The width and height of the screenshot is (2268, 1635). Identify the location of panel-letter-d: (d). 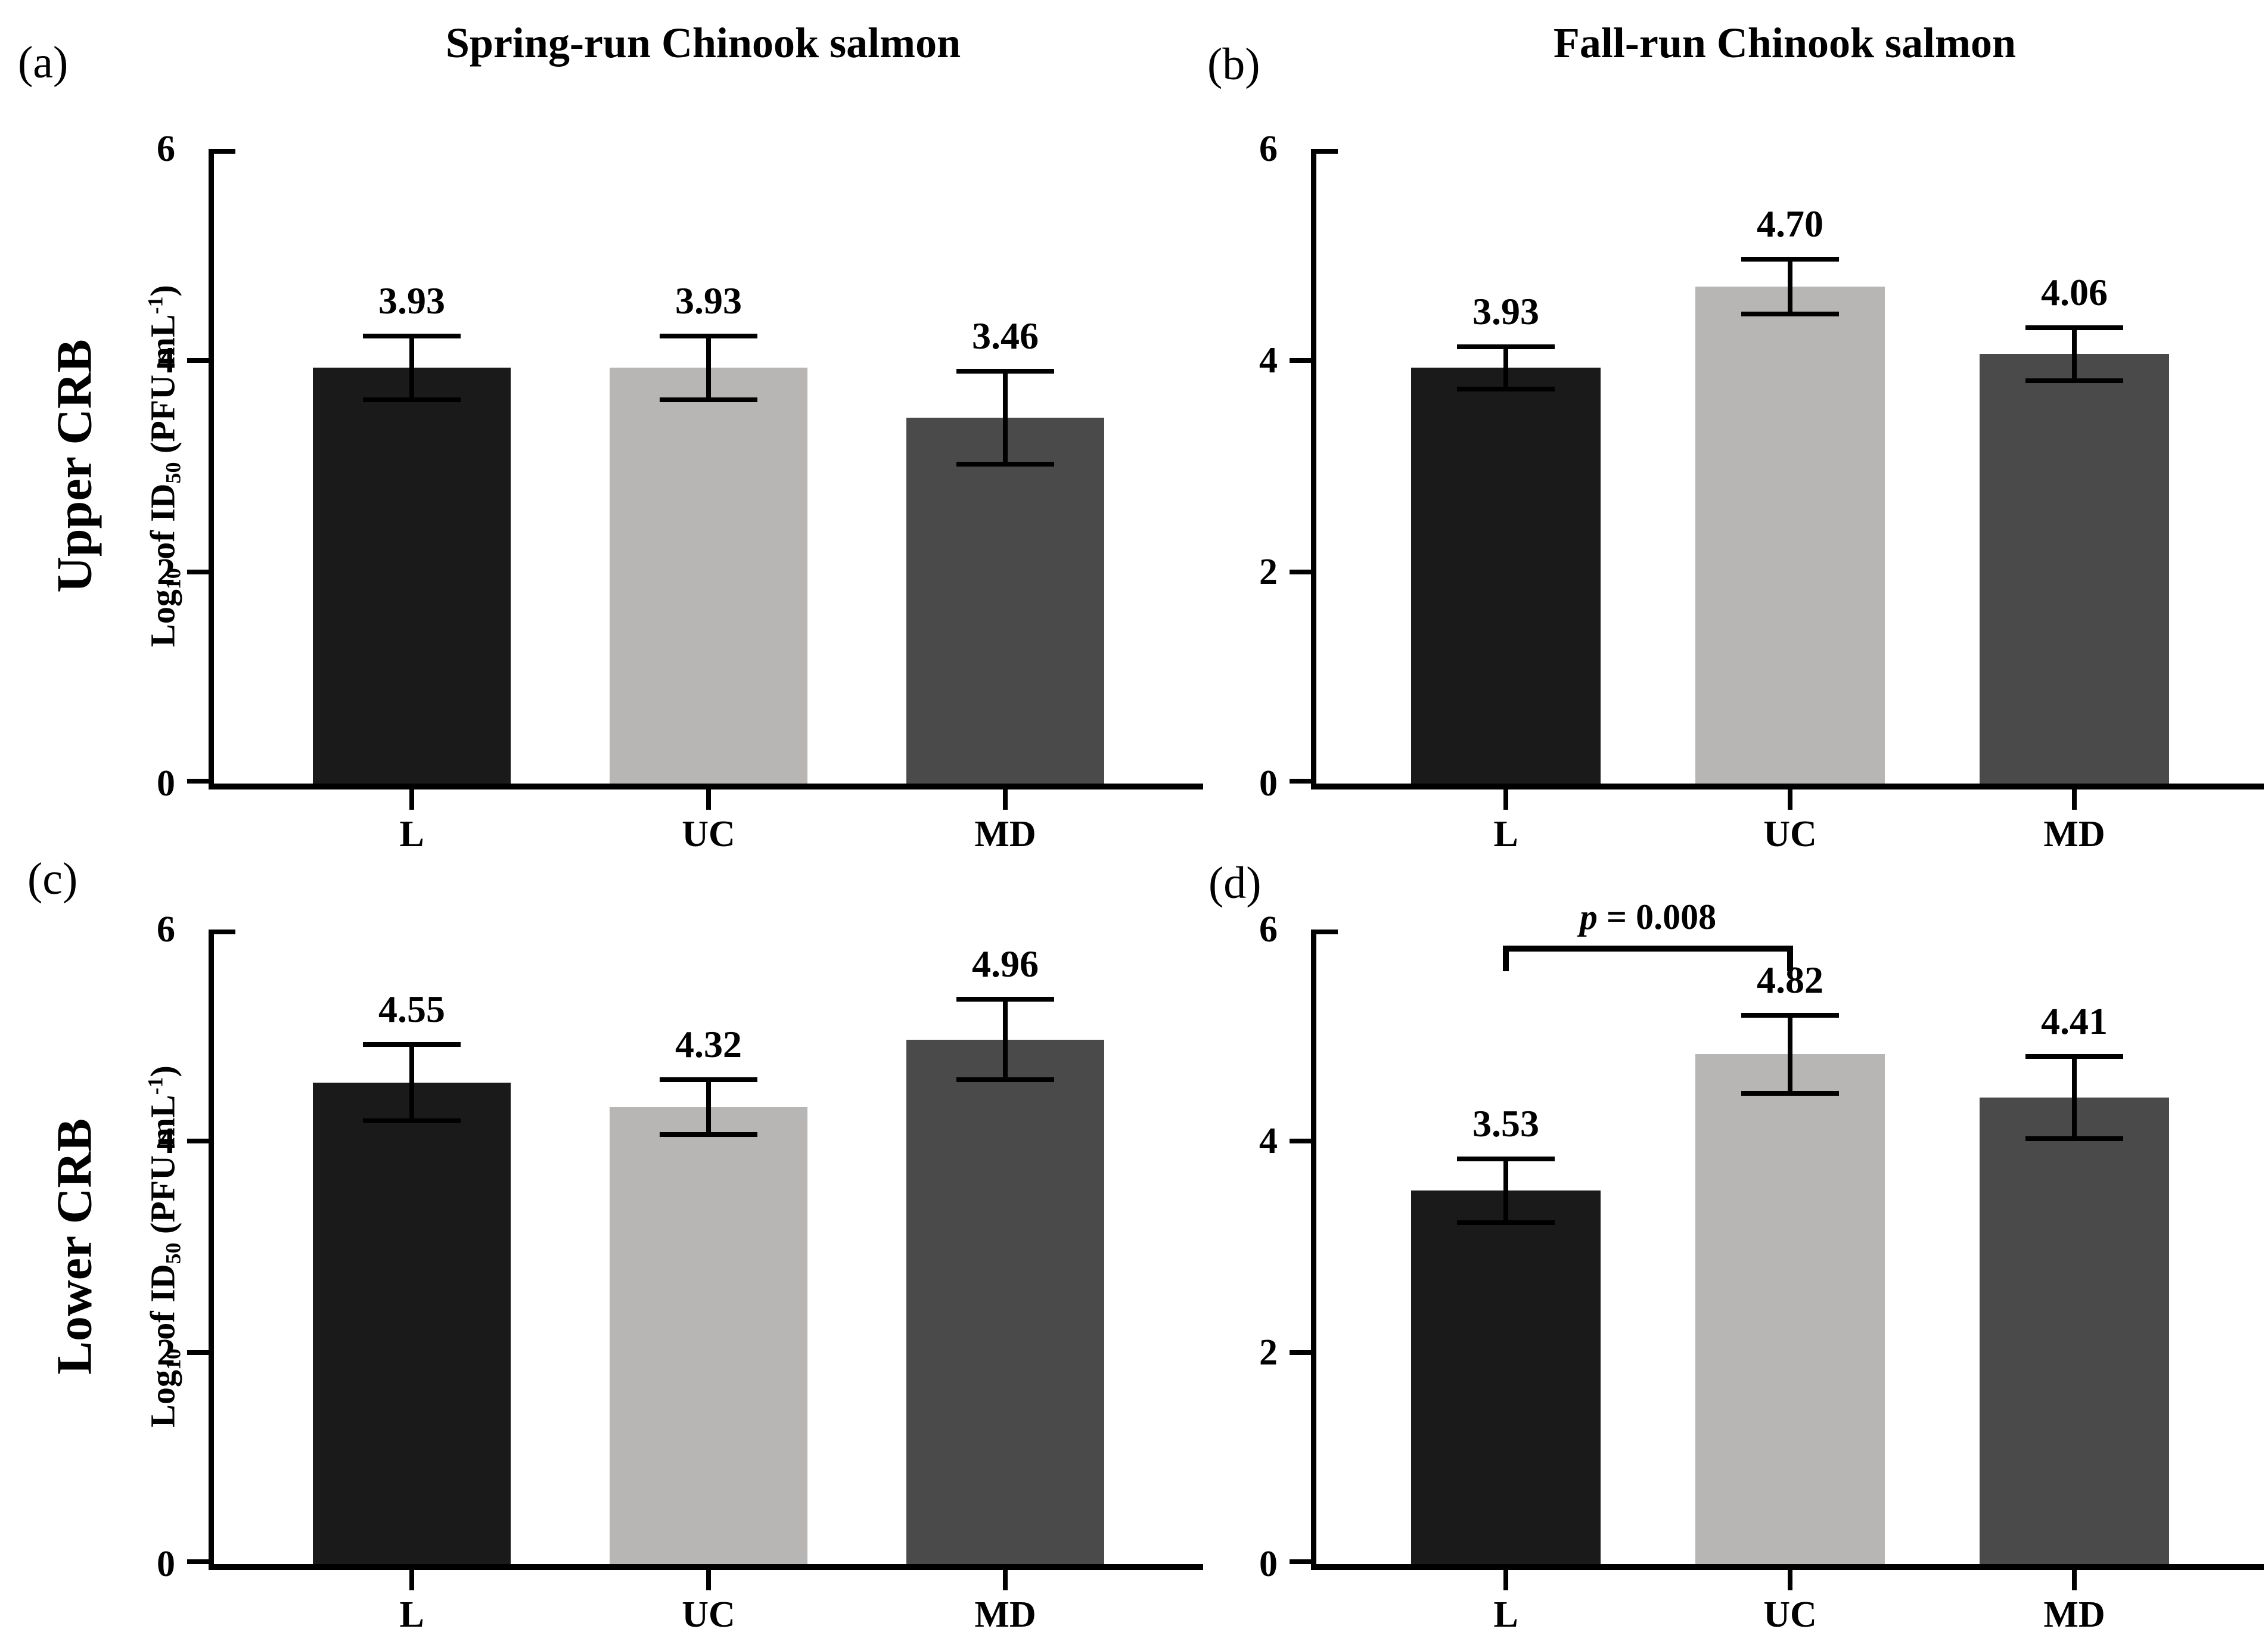
(1235, 883).